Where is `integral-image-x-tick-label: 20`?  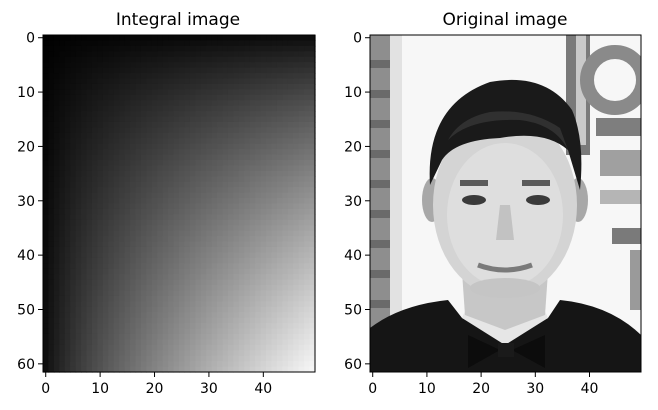
integral-image-x-tick-label: 20 is located at coordinates (155, 389).